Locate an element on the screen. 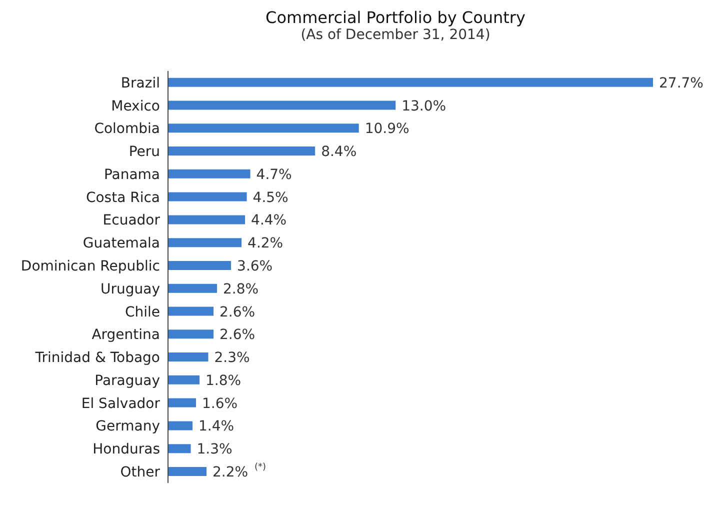 The width and height of the screenshot is (721, 510). data-label: 1.4% is located at coordinates (216, 426).